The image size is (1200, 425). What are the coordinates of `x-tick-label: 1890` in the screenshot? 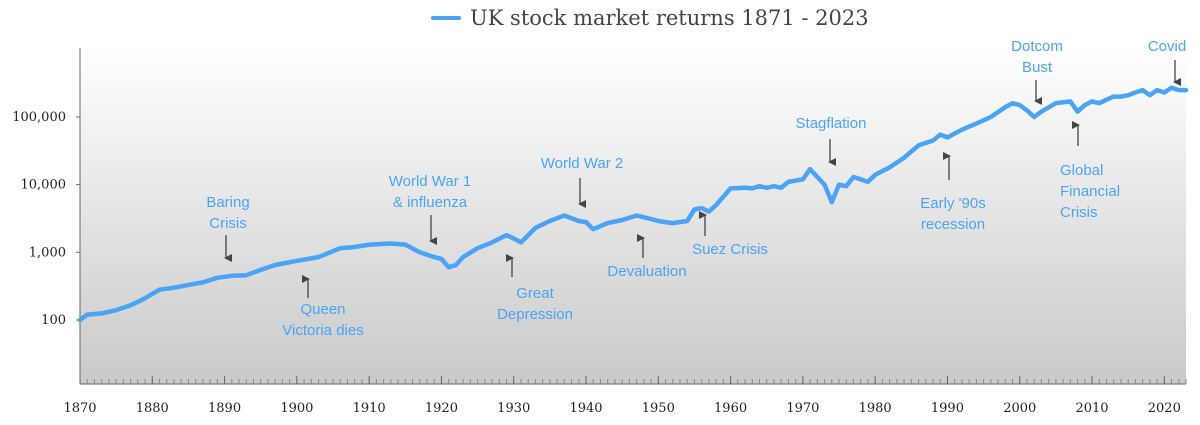 It's located at (224, 408).